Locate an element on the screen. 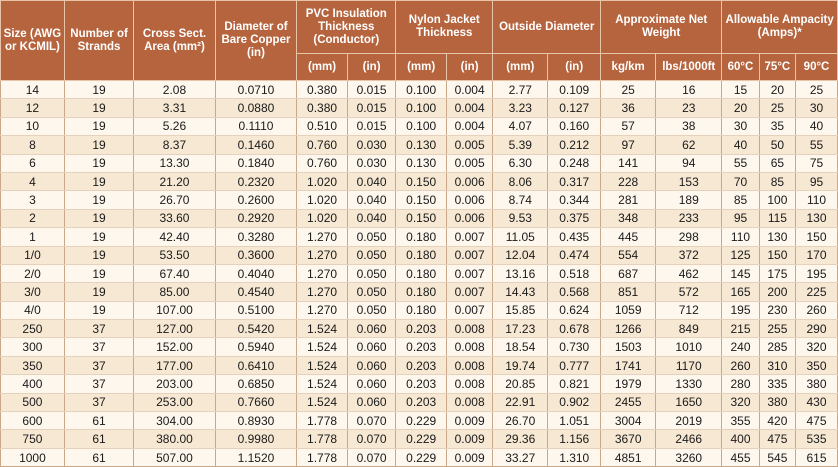 This screenshot has width=838, height=467. cell-outside-in: 1.051 is located at coordinates (574, 421).